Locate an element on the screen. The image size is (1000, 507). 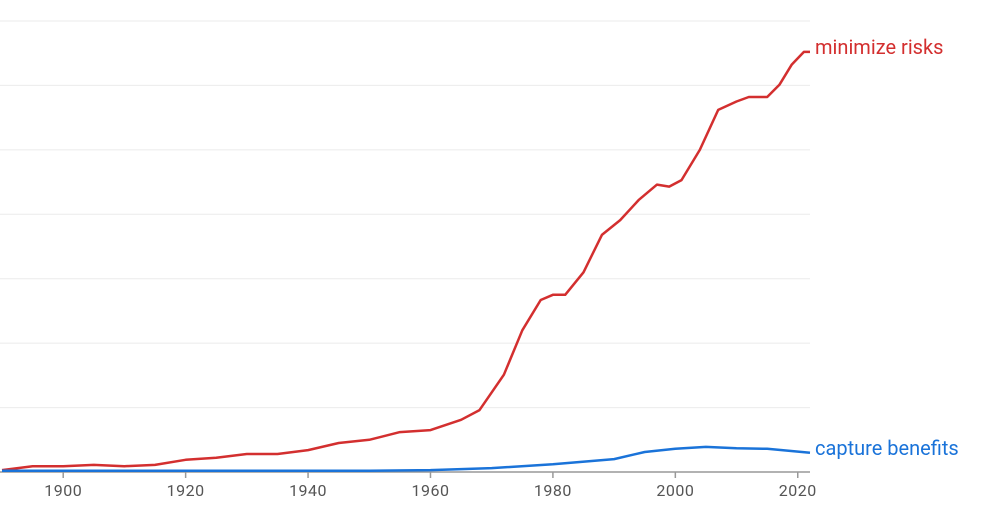
series-label: capture benefits is located at coordinates (887, 448).